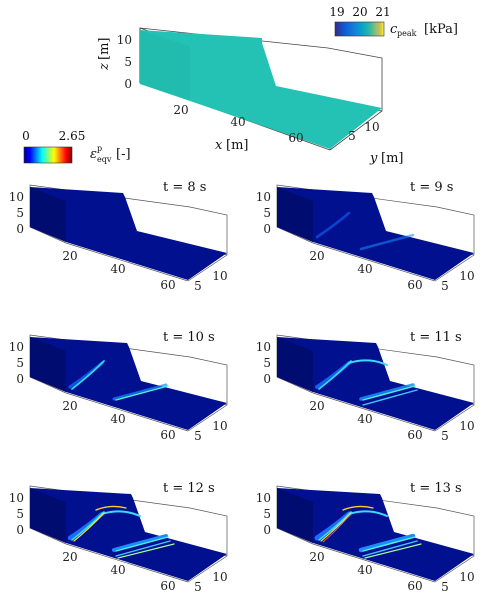 Image resolution: width=500 pixels, height=592 pixels. I want to click on strain-label-sub: eqv, so click(104, 159).